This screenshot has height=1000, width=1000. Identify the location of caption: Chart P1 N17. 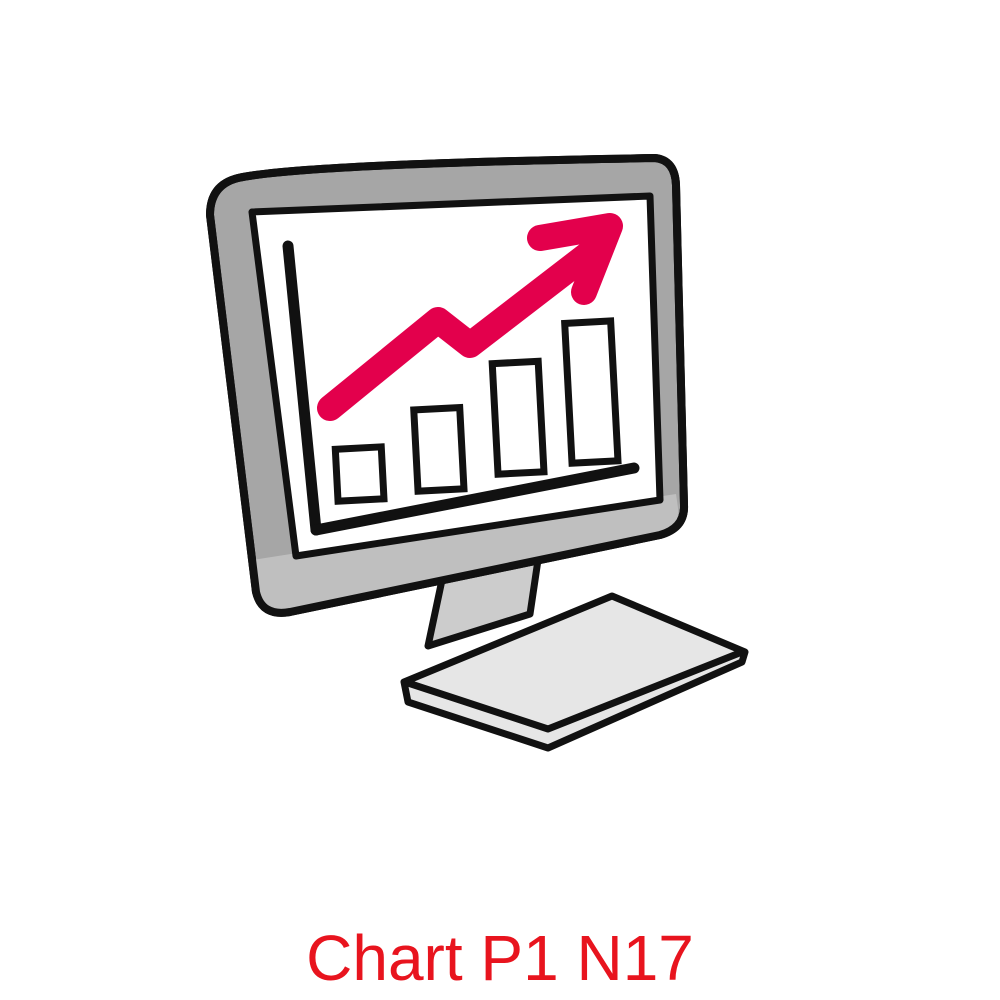
(500, 958).